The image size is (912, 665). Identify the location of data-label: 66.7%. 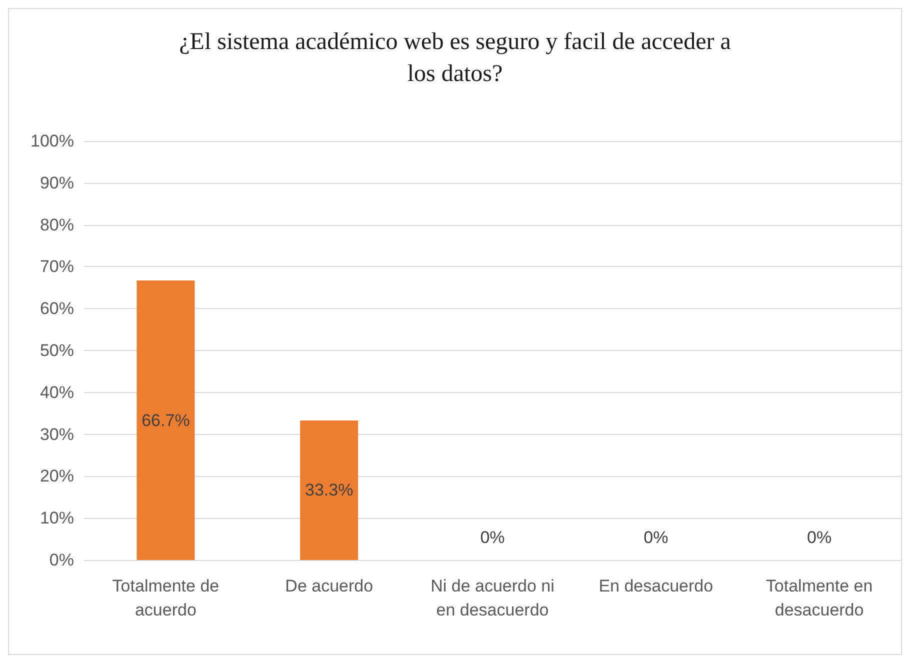
(166, 420).